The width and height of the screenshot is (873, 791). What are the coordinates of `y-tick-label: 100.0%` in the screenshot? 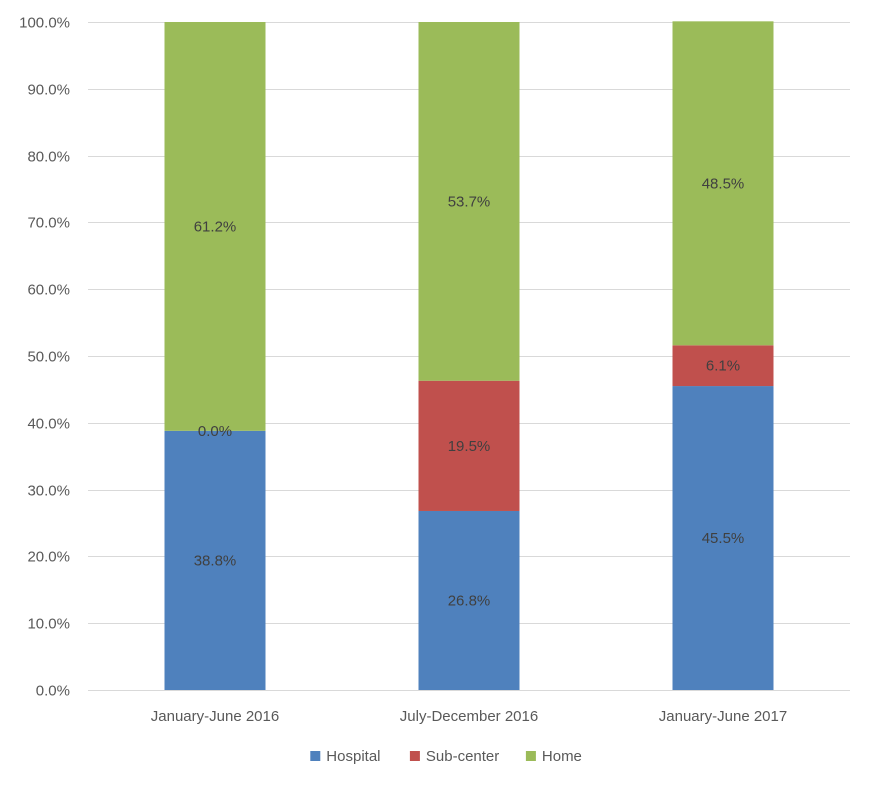 It's located at (44, 23).